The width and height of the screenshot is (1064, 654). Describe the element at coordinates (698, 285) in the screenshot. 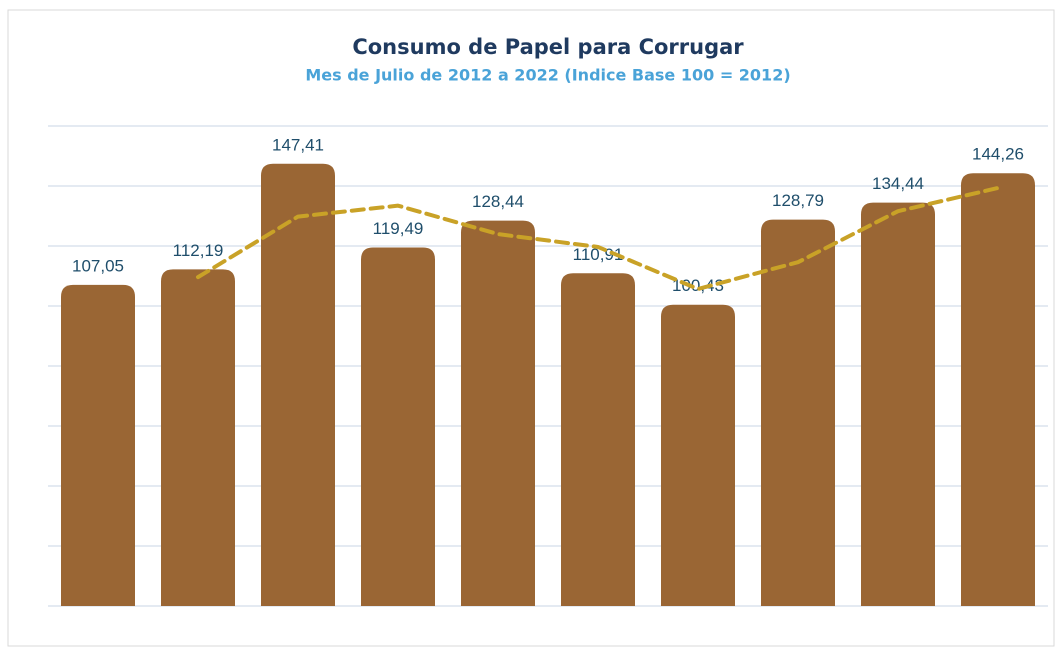

I see `data-label: 100,43` at that location.